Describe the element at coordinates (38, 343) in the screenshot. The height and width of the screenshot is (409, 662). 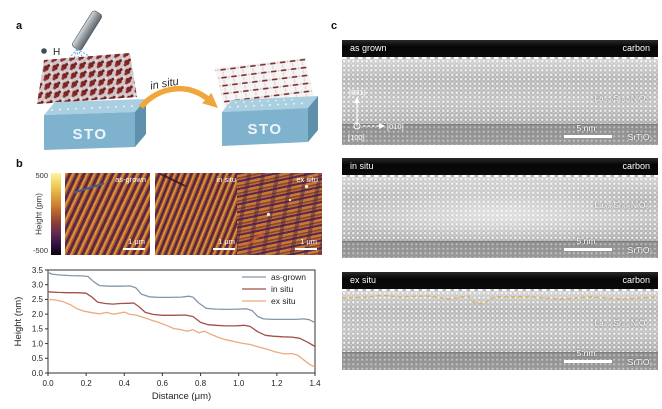
I see `y-tick-label: 1.0` at that location.